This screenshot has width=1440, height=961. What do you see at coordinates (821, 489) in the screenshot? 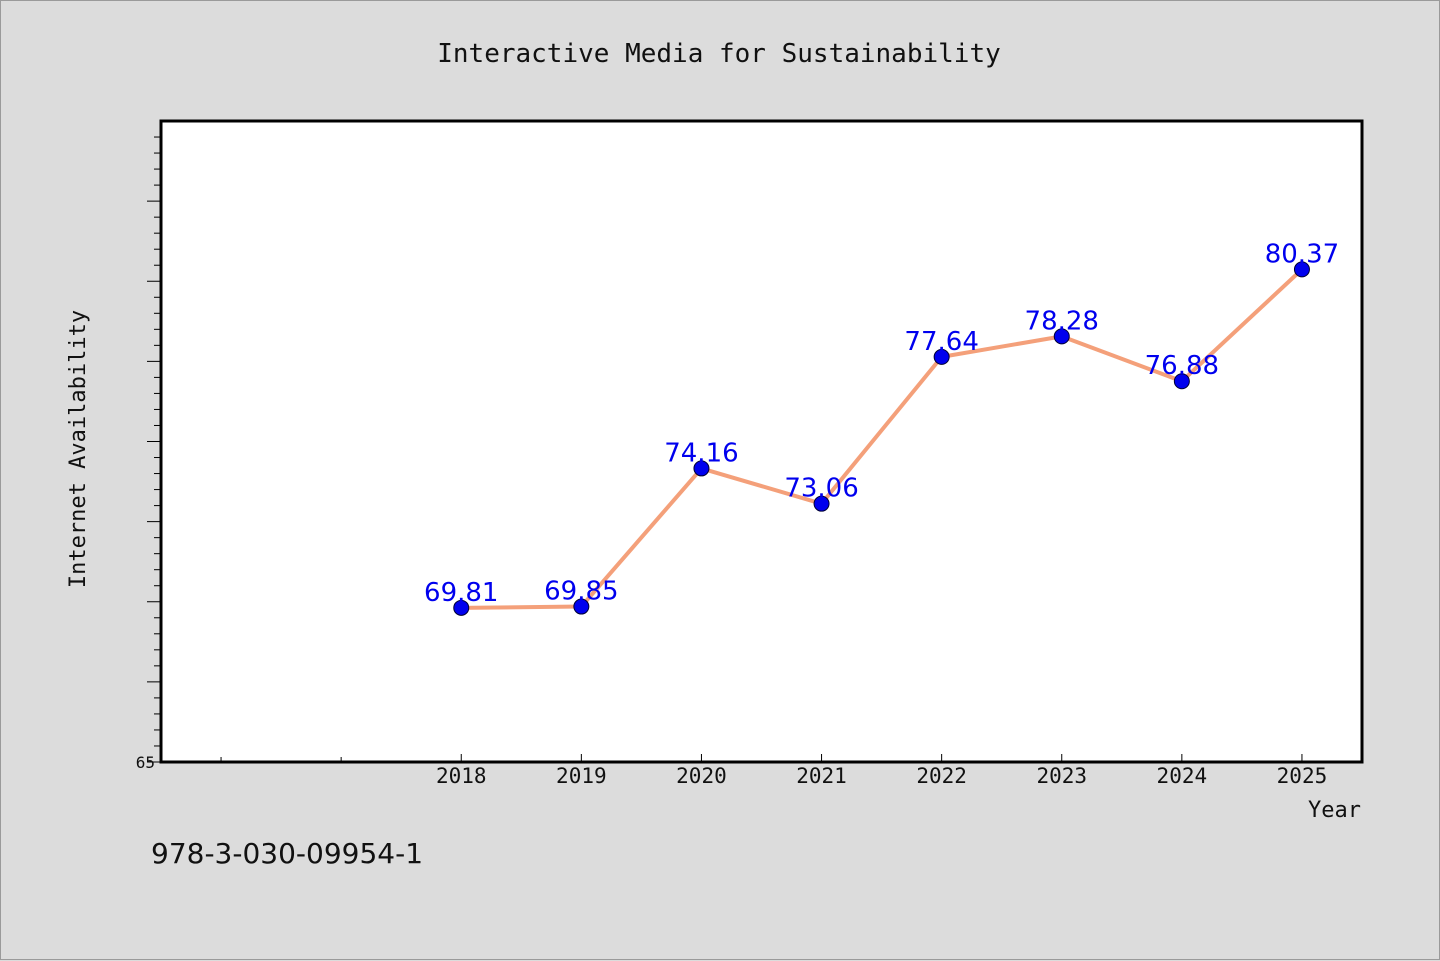
I see `data-label: 73.06` at bounding box center [821, 489].